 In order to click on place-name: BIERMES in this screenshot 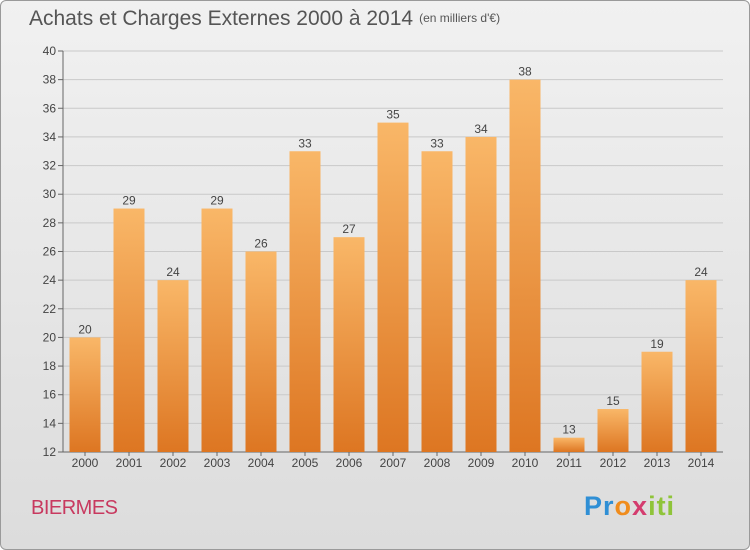, I will do `click(74, 508)`.